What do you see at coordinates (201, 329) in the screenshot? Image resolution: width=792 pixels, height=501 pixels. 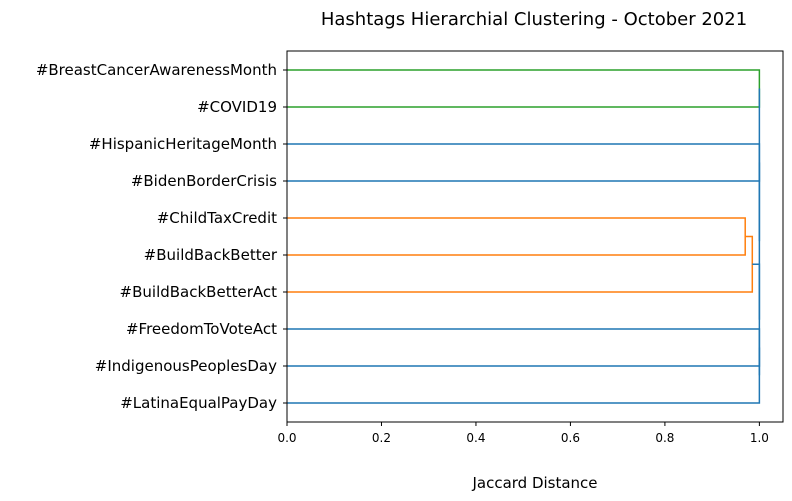 I see `y-tick-label: #FreedomToVoteAct` at bounding box center [201, 329].